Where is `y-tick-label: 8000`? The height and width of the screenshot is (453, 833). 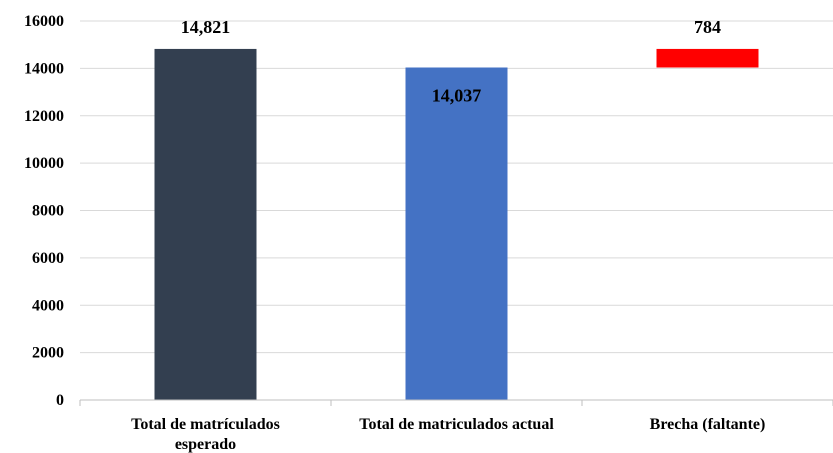
y-tick-label: 8000 is located at coordinates (48, 211).